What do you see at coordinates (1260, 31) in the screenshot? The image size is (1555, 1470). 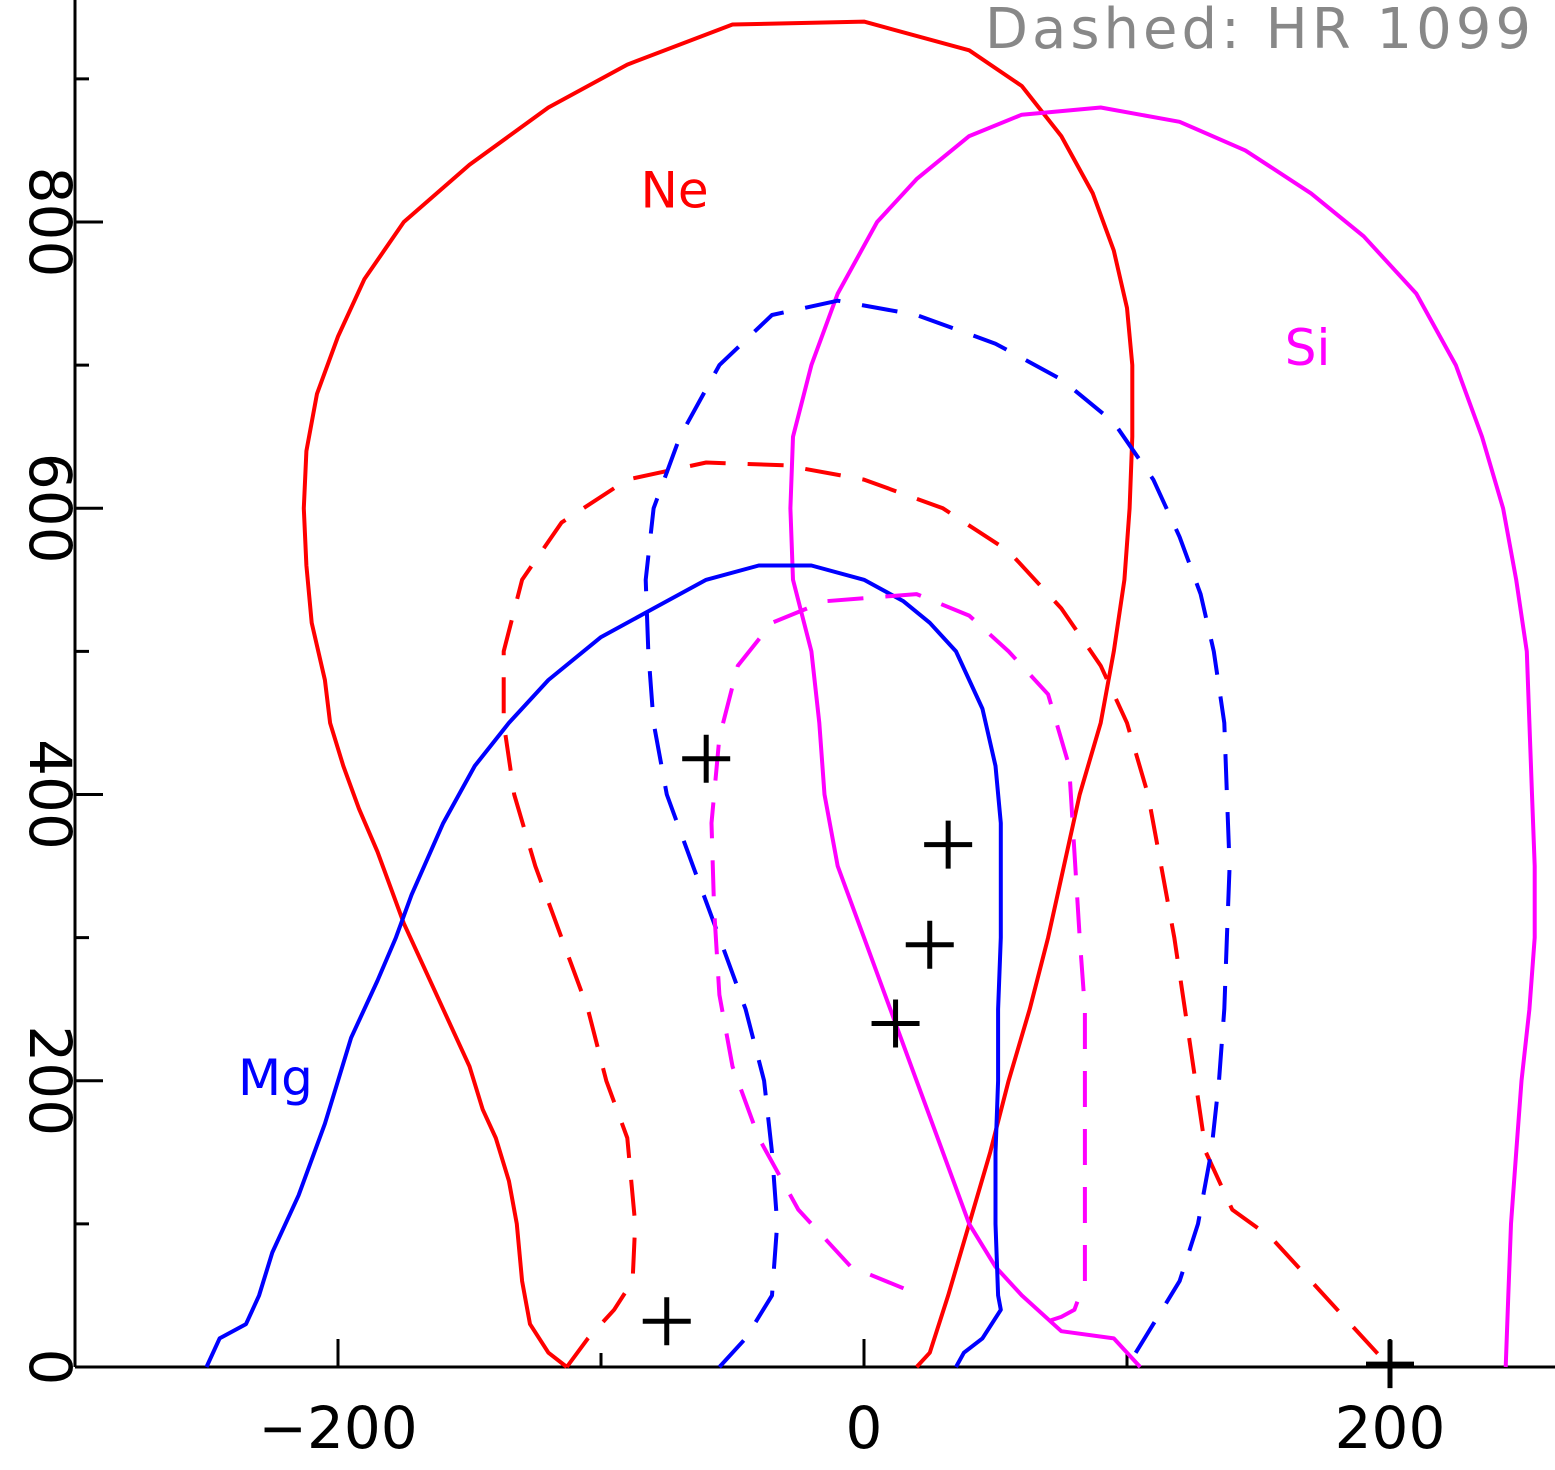 I see `legend-note: Dashed: HR 1099` at bounding box center [1260, 31].